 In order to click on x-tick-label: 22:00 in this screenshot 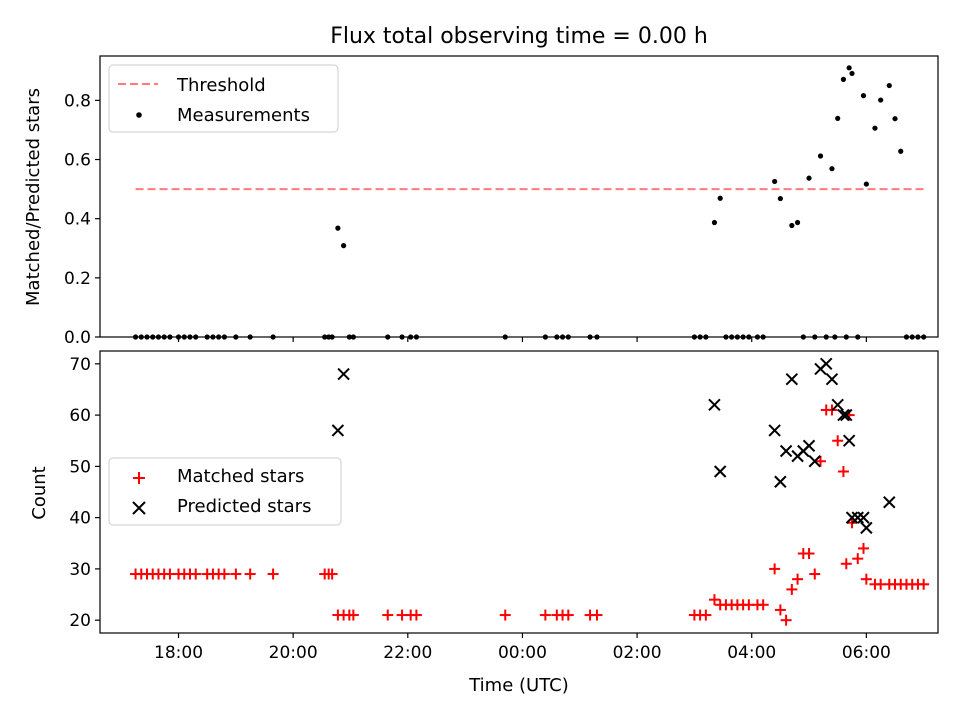, I will do `click(407, 653)`.